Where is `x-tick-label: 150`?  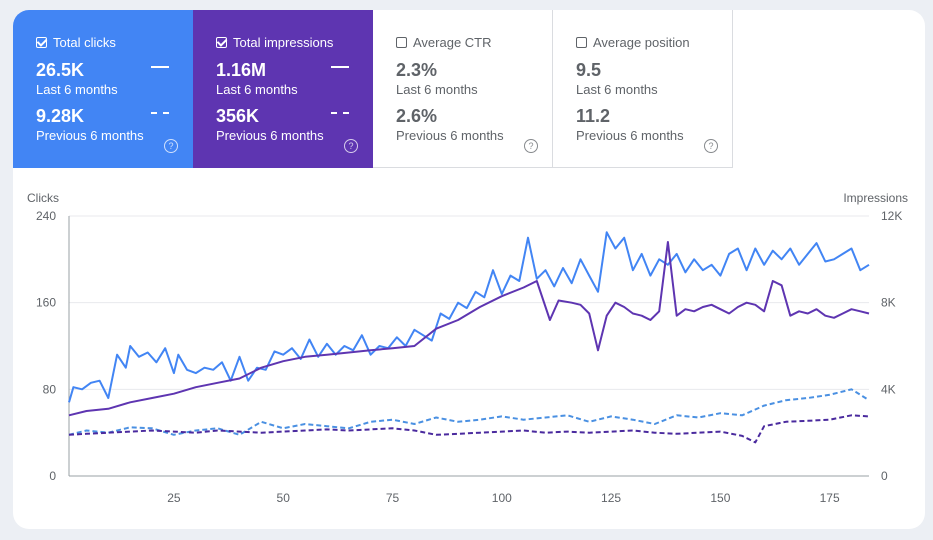 x-tick-label: 150 is located at coordinates (720, 498).